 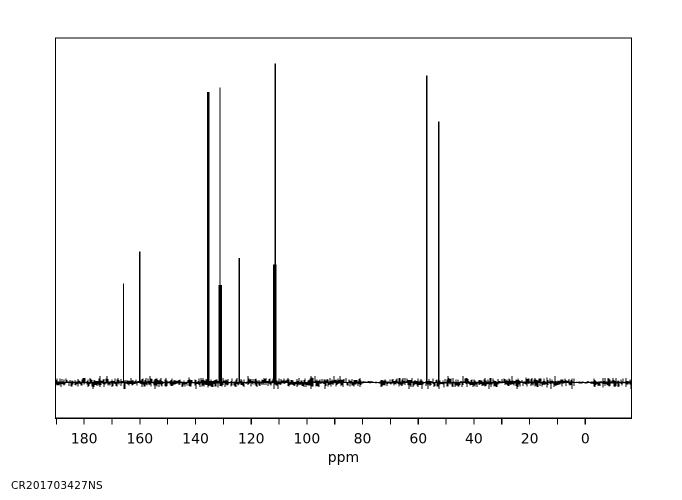 What do you see at coordinates (139, 439) in the screenshot?
I see `svg-text: 160` at bounding box center [139, 439].